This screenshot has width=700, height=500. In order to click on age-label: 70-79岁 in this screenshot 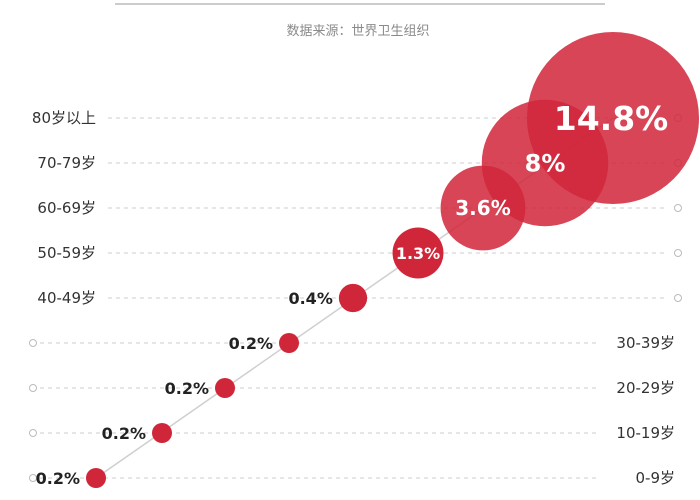, I will do `click(66, 163)`.